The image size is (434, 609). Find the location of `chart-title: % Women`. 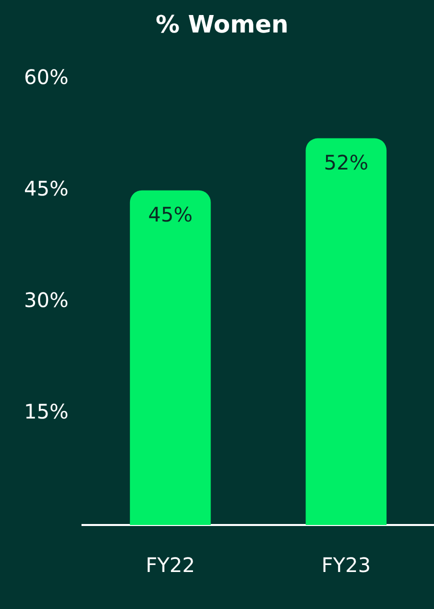

chart-title: % Women is located at coordinates (222, 24).